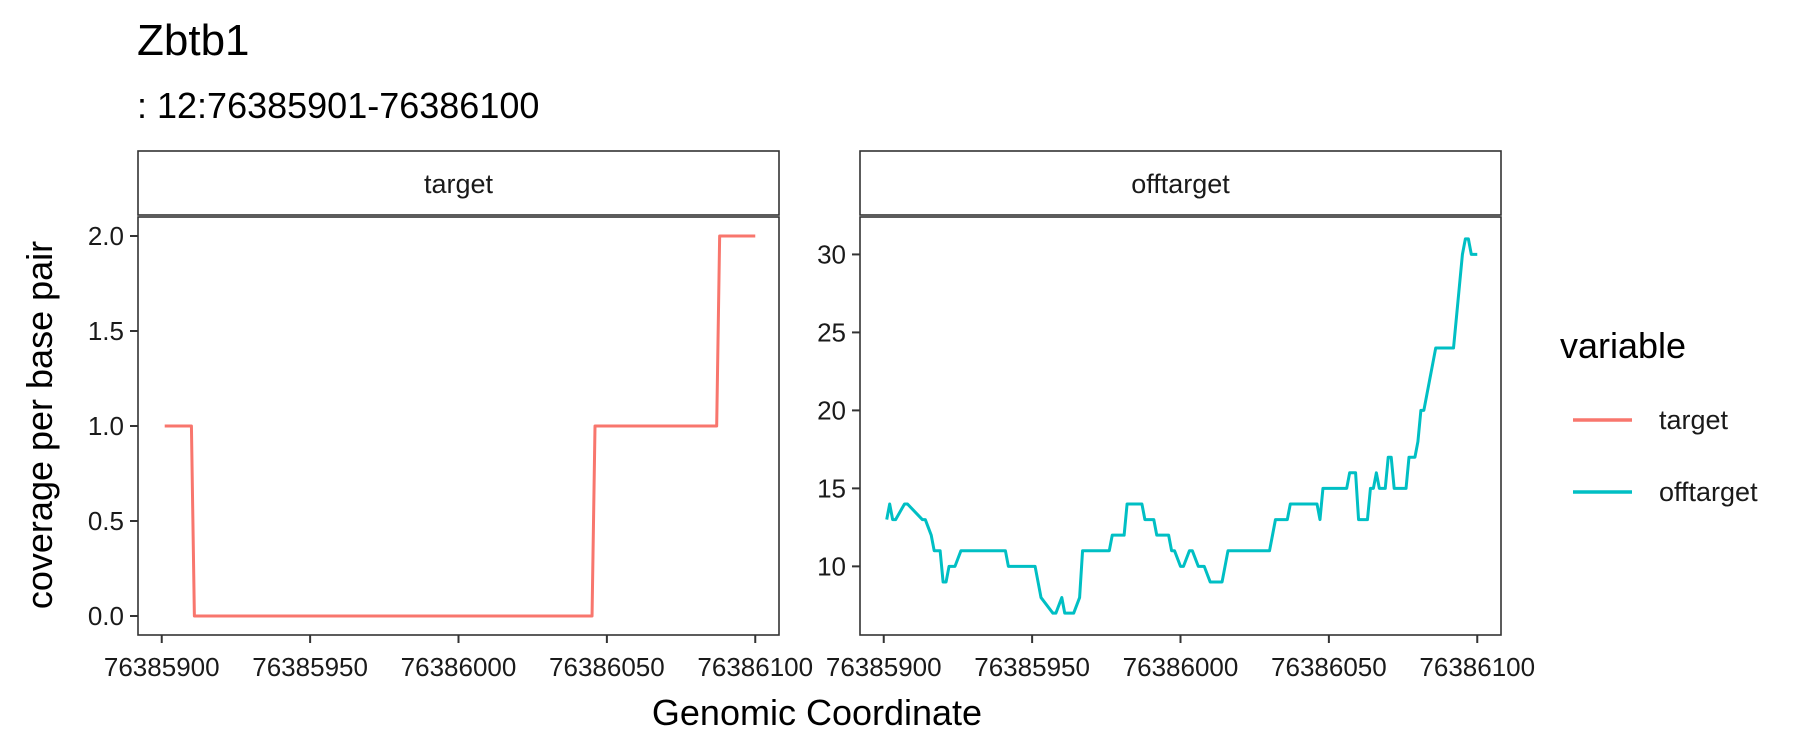  What do you see at coordinates (1477, 667) in the screenshot?
I see `x-tick-label-offtarget-4: 76386100` at bounding box center [1477, 667].